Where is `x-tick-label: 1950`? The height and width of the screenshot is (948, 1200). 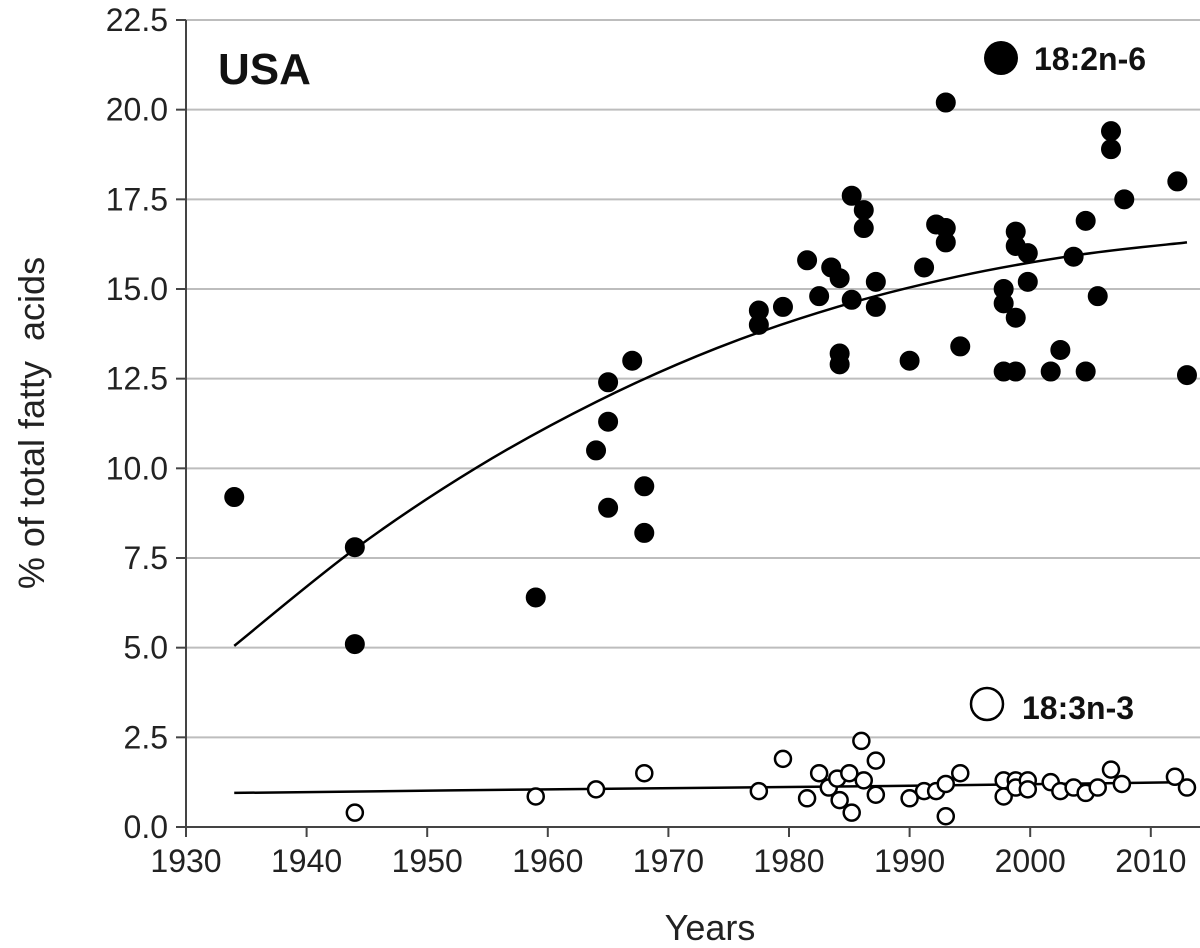
x-tick-label: 1950 is located at coordinates (427, 861).